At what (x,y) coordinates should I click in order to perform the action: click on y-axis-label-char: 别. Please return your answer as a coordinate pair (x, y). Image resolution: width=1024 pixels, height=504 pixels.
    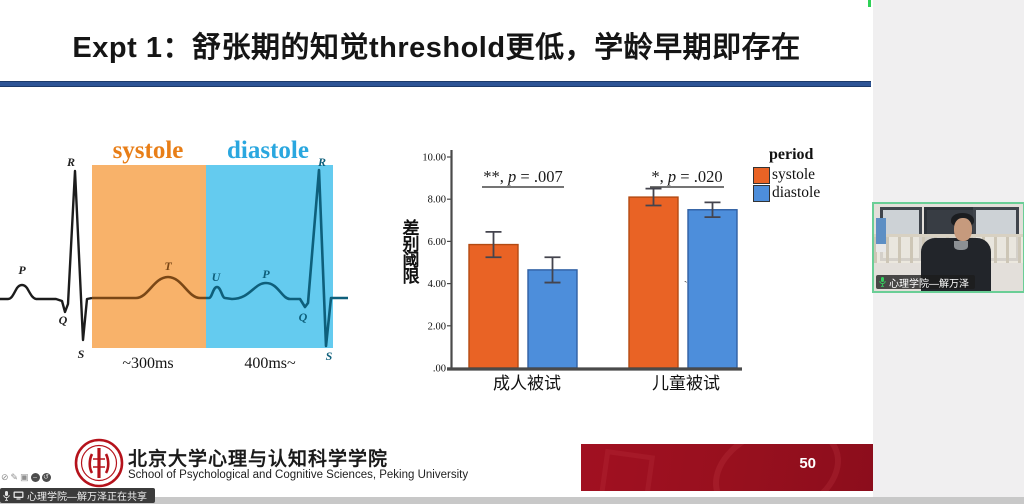
    Looking at the image, I should click on (411, 244).